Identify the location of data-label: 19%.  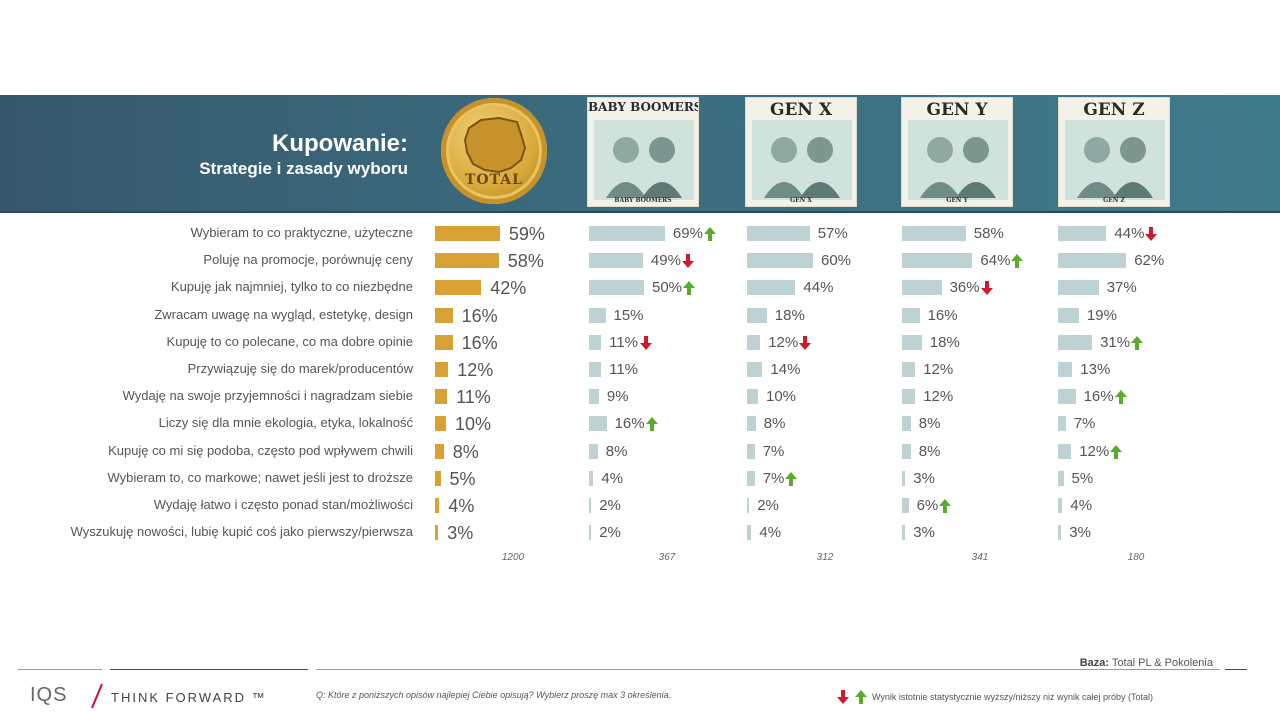
(1101, 315).